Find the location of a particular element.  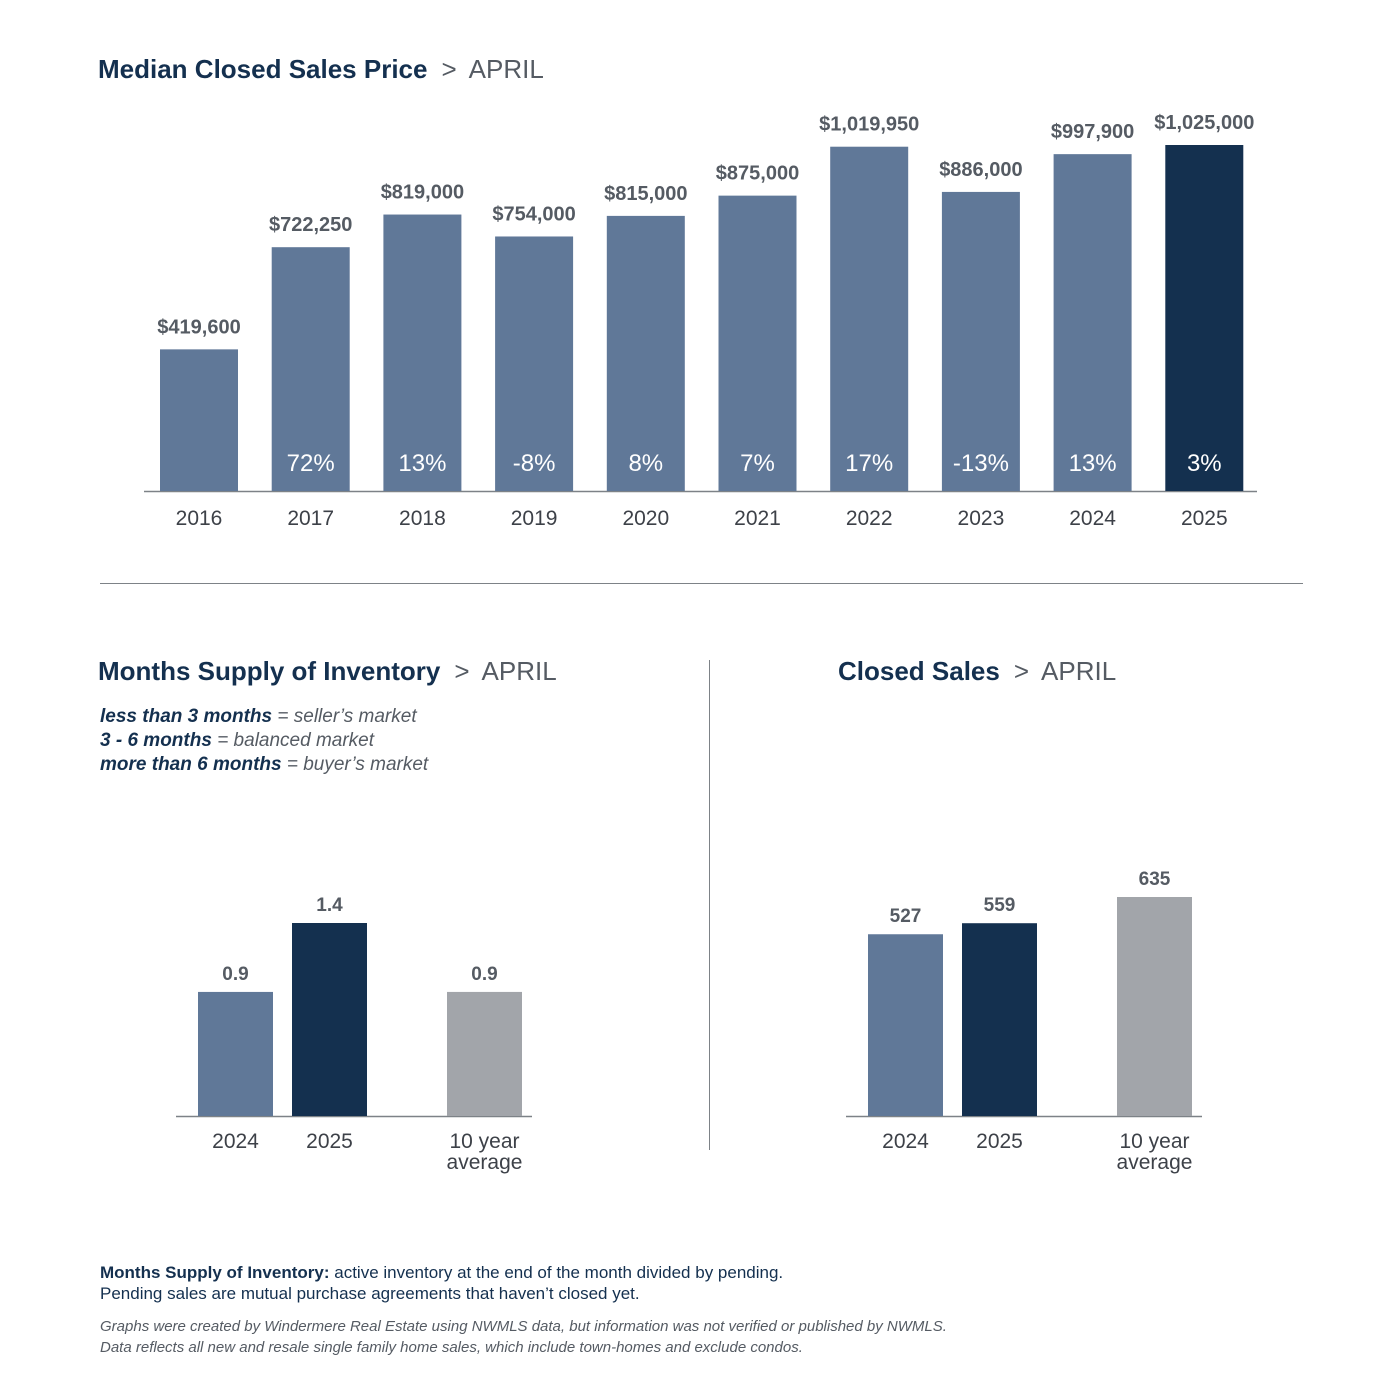

tick-label: 2020 is located at coordinates (645, 518).